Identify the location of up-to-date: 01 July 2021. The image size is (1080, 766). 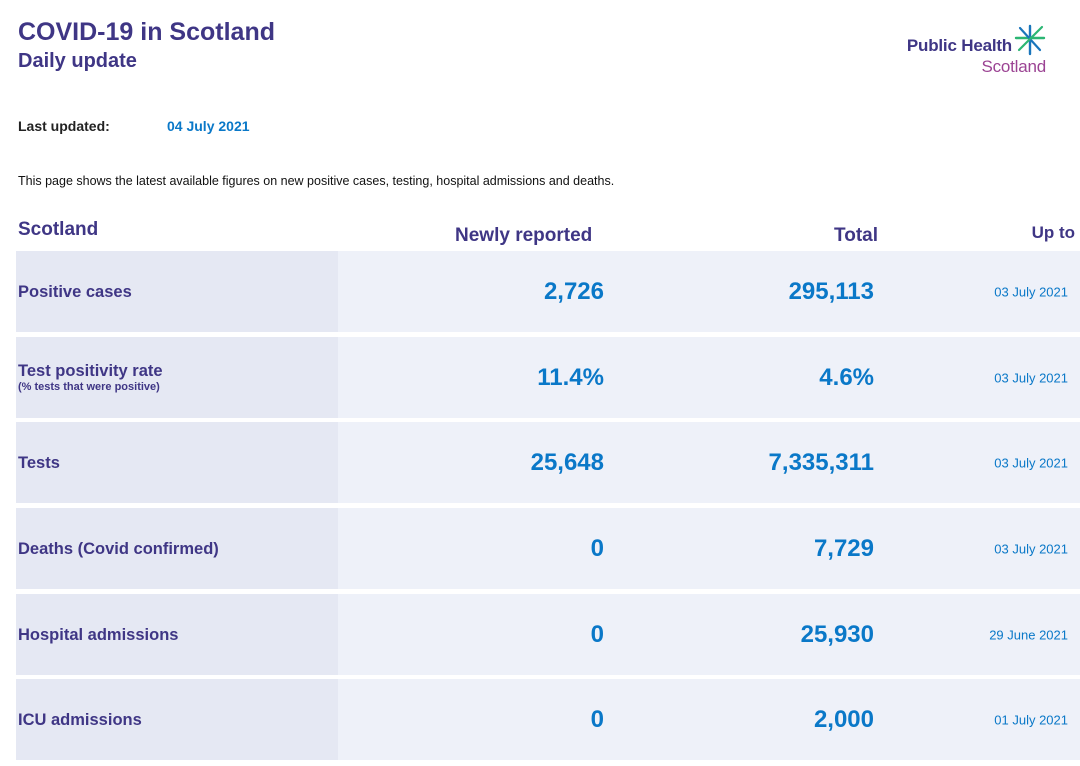
(1031, 719).